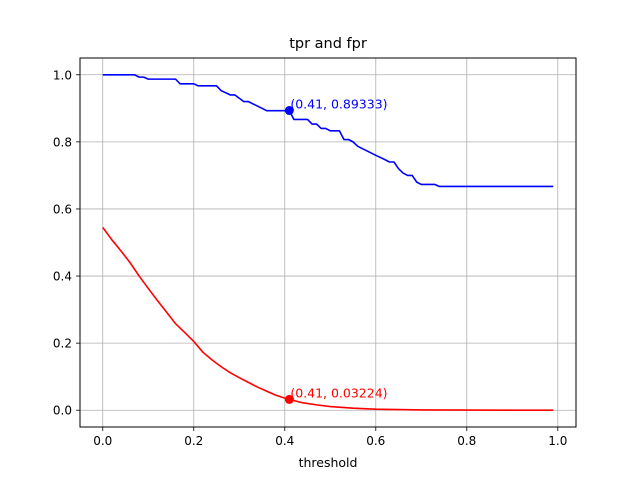 The width and height of the screenshot is (640, 484). What do you see at coordinates (193, 441) in the screenshot?
I see `x-tick-label: 0.2` at bounding box center [193, 441].